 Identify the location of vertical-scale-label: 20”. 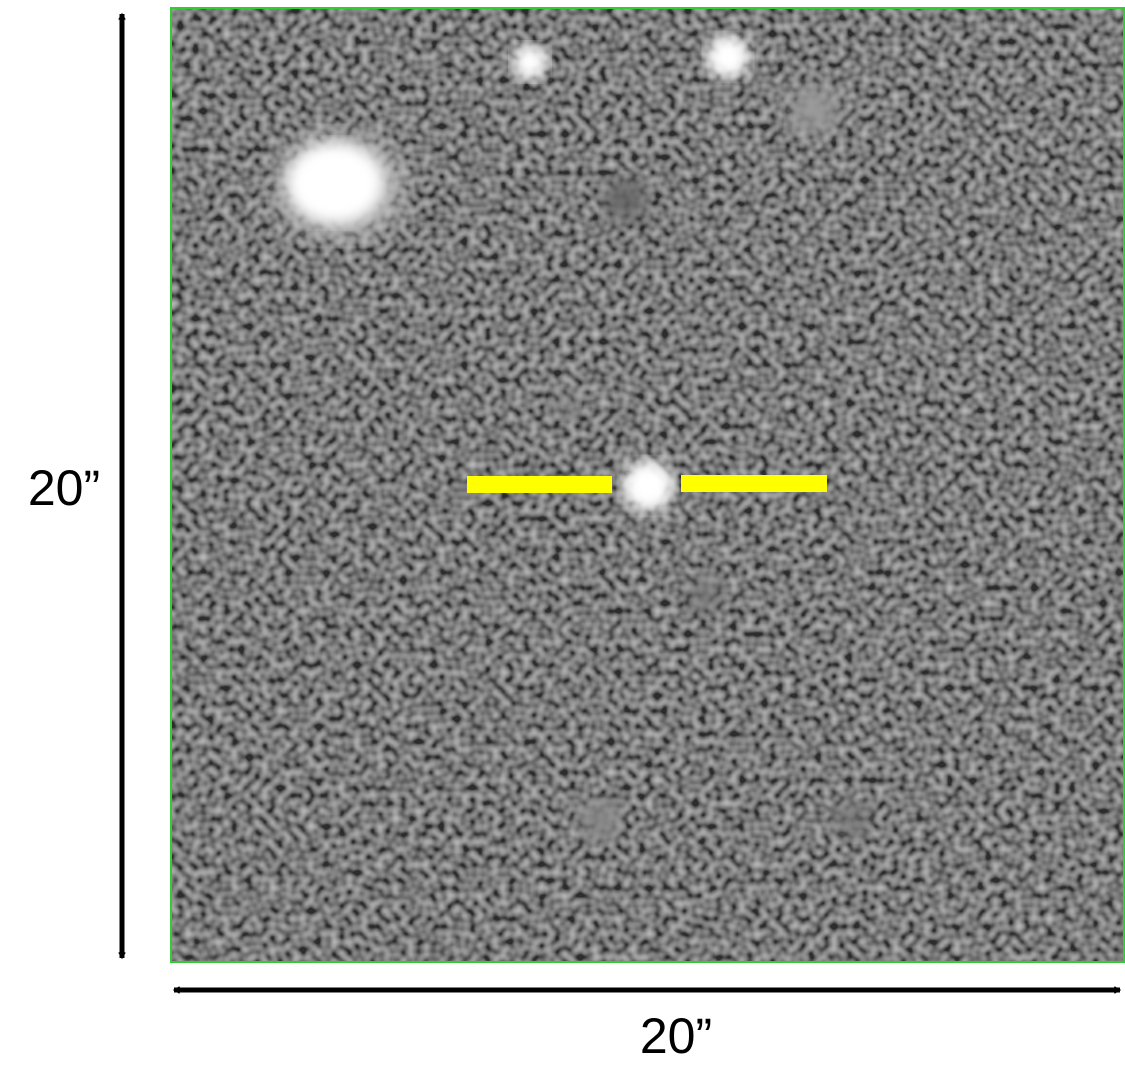
(64, 488).